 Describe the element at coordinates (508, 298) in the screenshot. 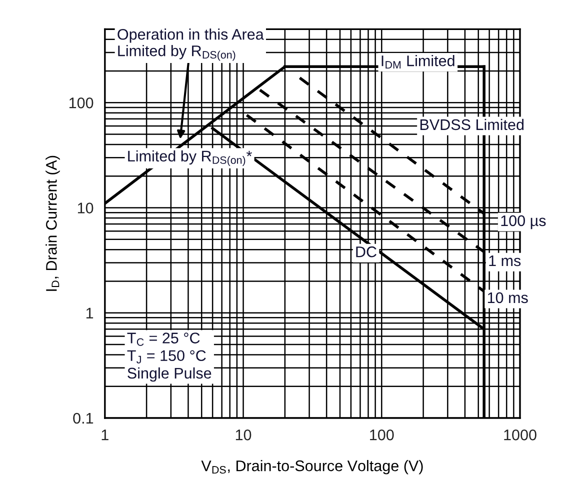

I see `series-label: 10 ms` at that location.